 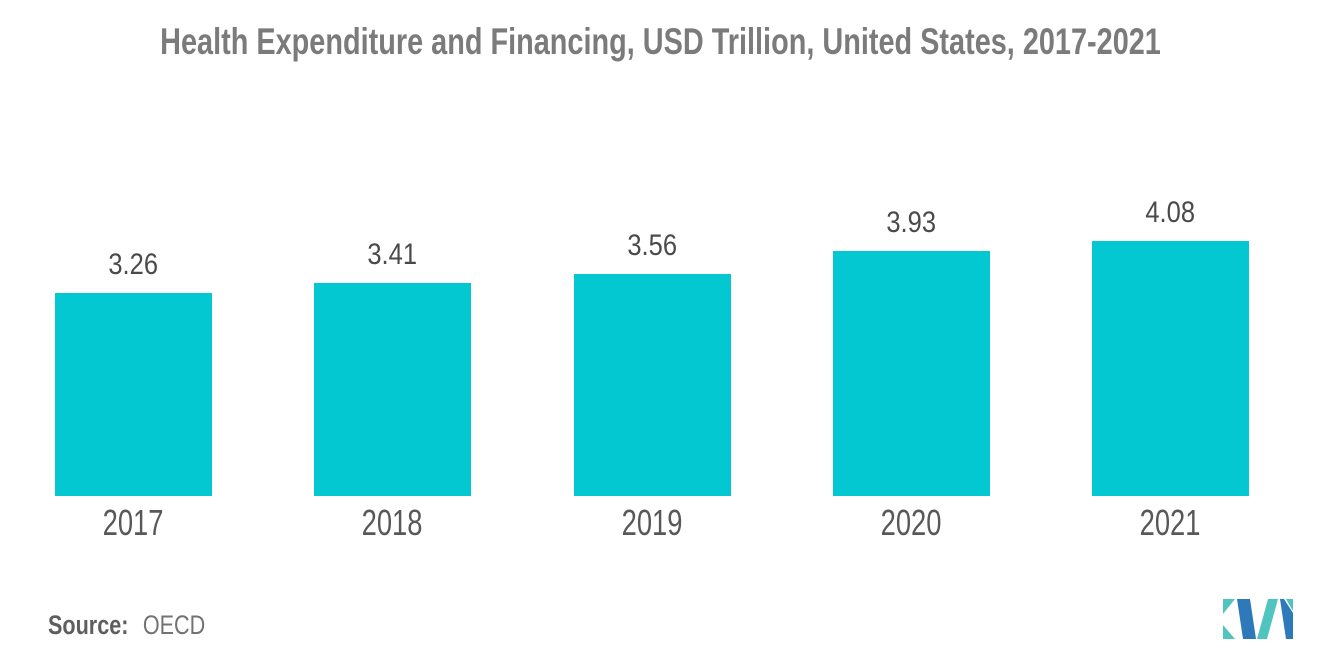 I want to click on bar-value-label-2018: 3.41, so click(x=392, y=254).